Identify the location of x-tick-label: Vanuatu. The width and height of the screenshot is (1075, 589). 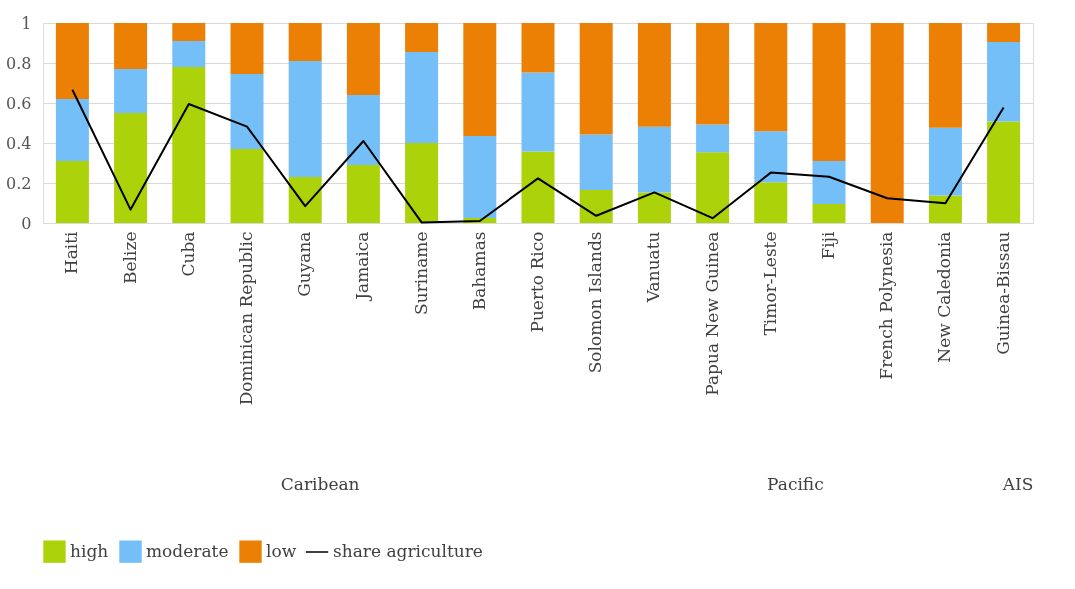
(653, 267).